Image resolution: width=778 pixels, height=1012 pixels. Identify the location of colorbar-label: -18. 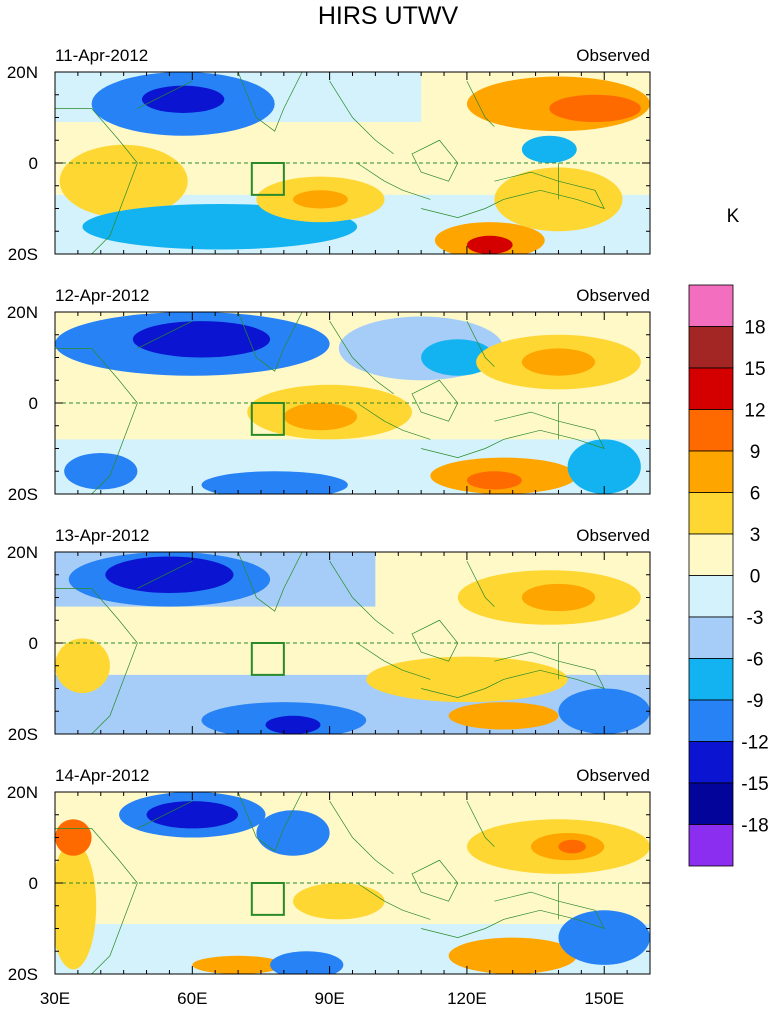
(754, 826).